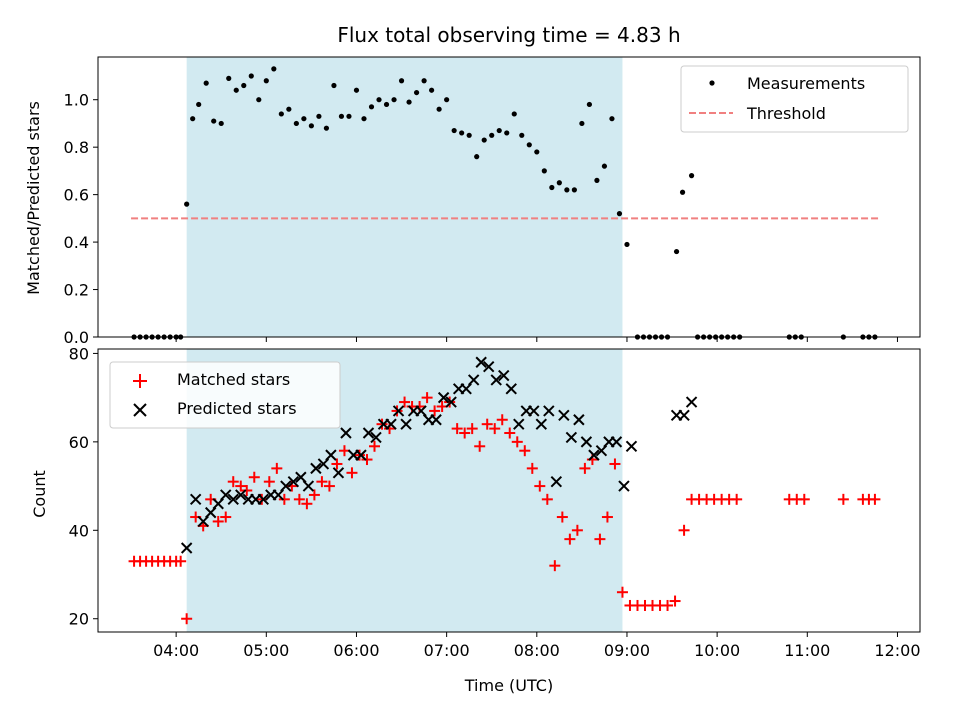 Image resolution: width=960 pixels, height=724 pixels. What do you see at coordinates (447, 650) in the screenshot?
I see `x-tick-label: 07:00` at bounding box center [447, 650].